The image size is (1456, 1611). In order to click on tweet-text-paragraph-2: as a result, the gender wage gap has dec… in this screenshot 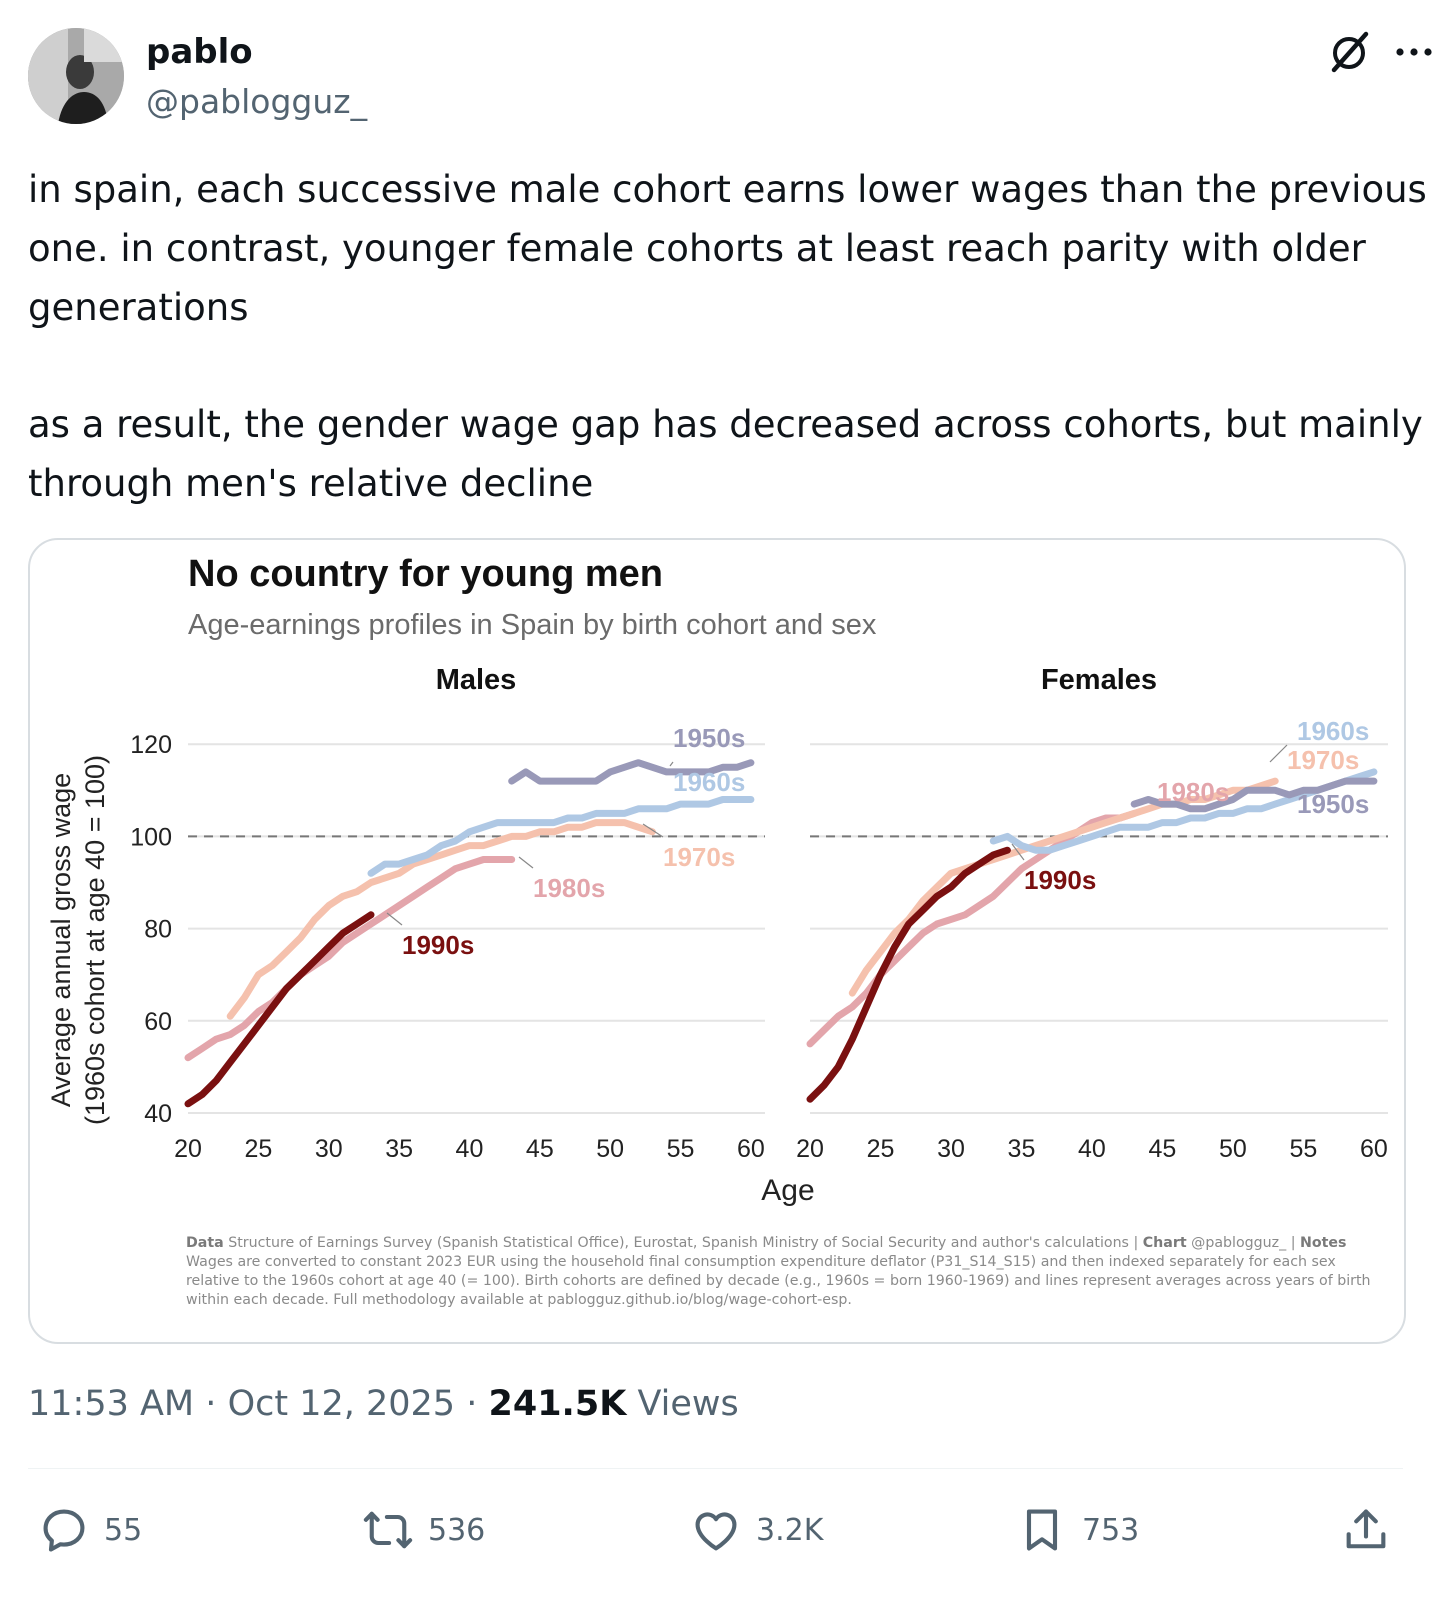, I will do `click(725, 454)`.